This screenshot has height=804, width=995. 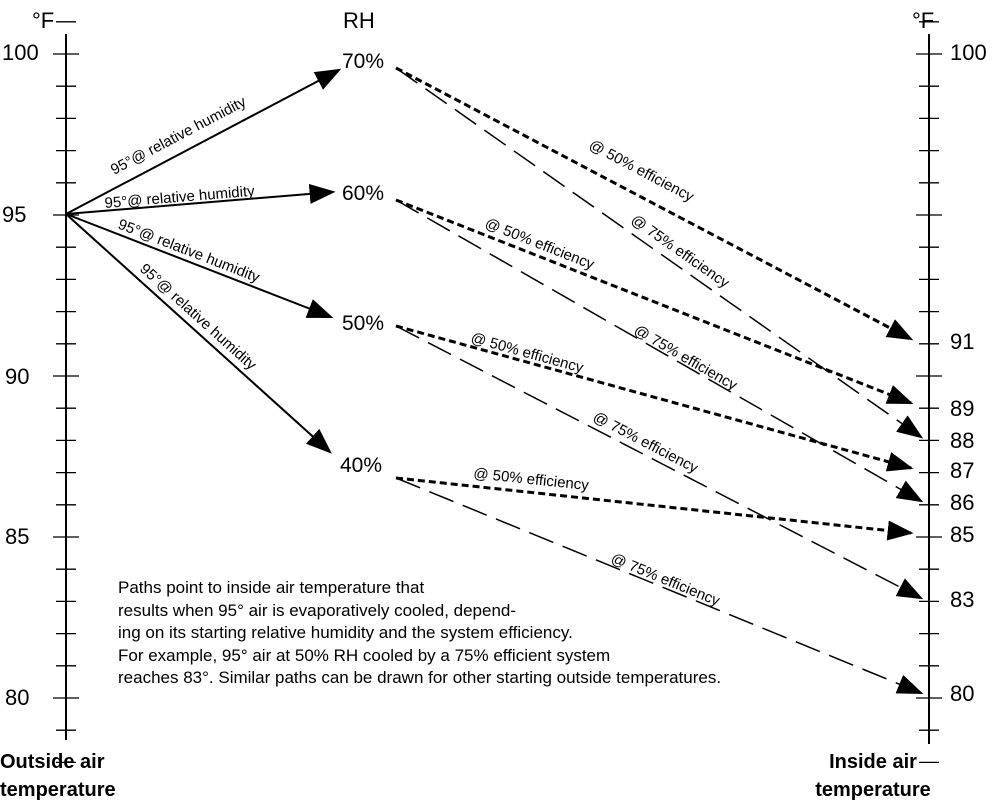 I want to click on outside-air-line-1: Outside air, so click(x=52, y=762).